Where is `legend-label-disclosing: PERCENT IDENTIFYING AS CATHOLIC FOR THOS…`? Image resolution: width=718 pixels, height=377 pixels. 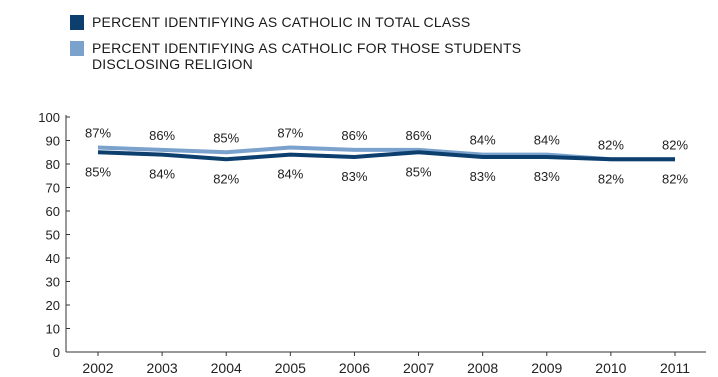 legend-label-disclosing: PERCENT IDENTIFYING AS CATHOLIC FOR THOS… is located at coordinates (307, 56).